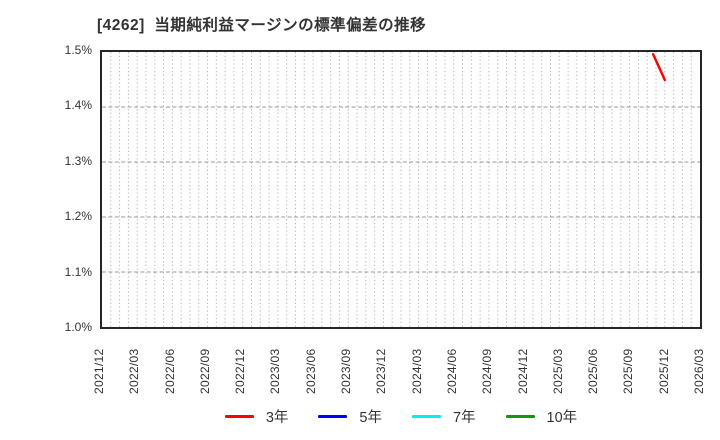 The height and width of the screenshot is (440, 720). Describe the element at coordinates (134, 371) in the screenshot. I see `x-tick-label: 2022/03` at that location.